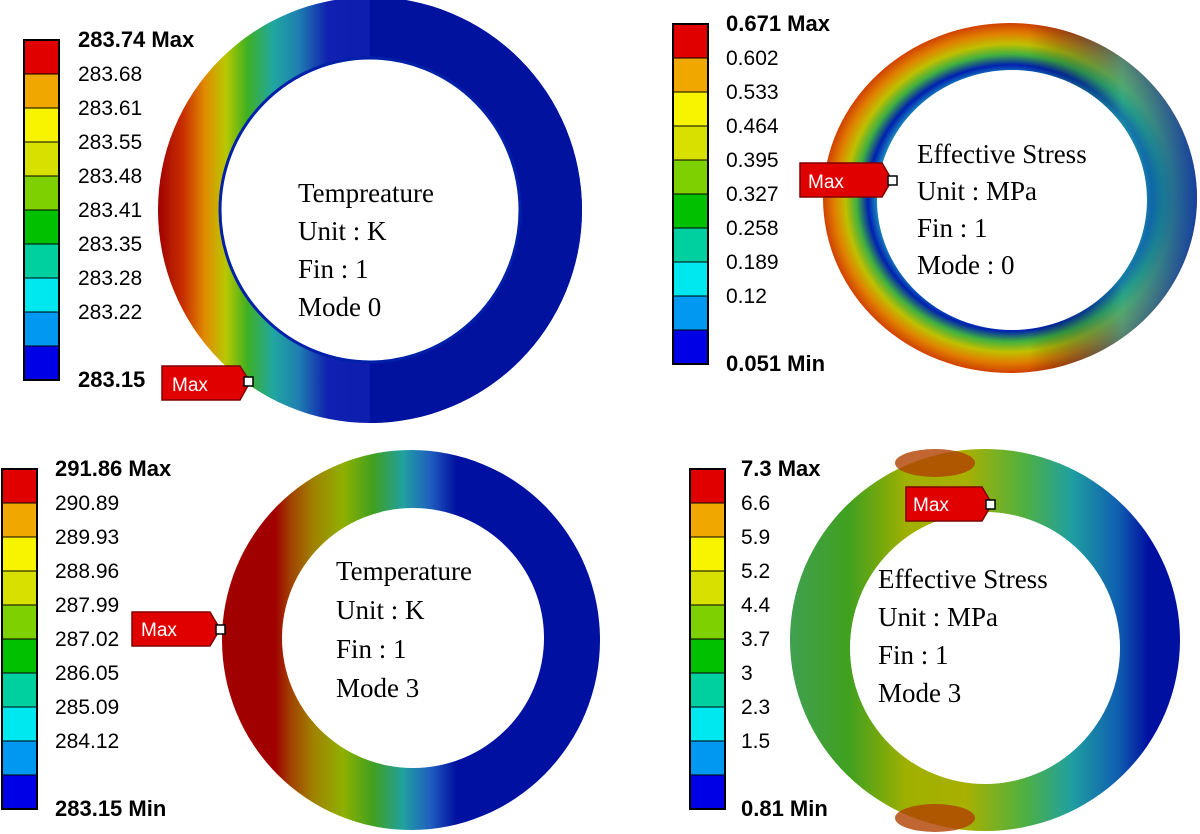 This screenshot has width=1200, height=834. Describe the element at coordinates (758, 638) in the screenshot. I see `legend-stress-mode-3: 7.3 Max 6.6 5.9 5.2 4.4 3.7 3 2.3 1.5 0.81 Min` at that location.